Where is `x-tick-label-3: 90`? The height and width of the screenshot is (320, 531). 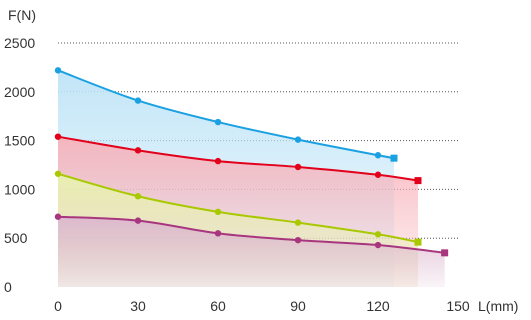
x-tick-label-3: 90 is located at coordinates (298, 306).